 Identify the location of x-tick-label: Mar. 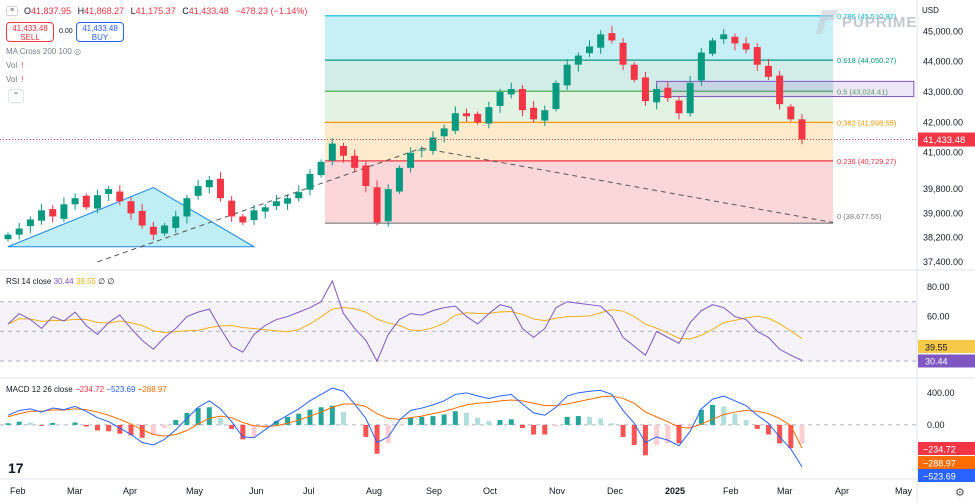
(785, 491).